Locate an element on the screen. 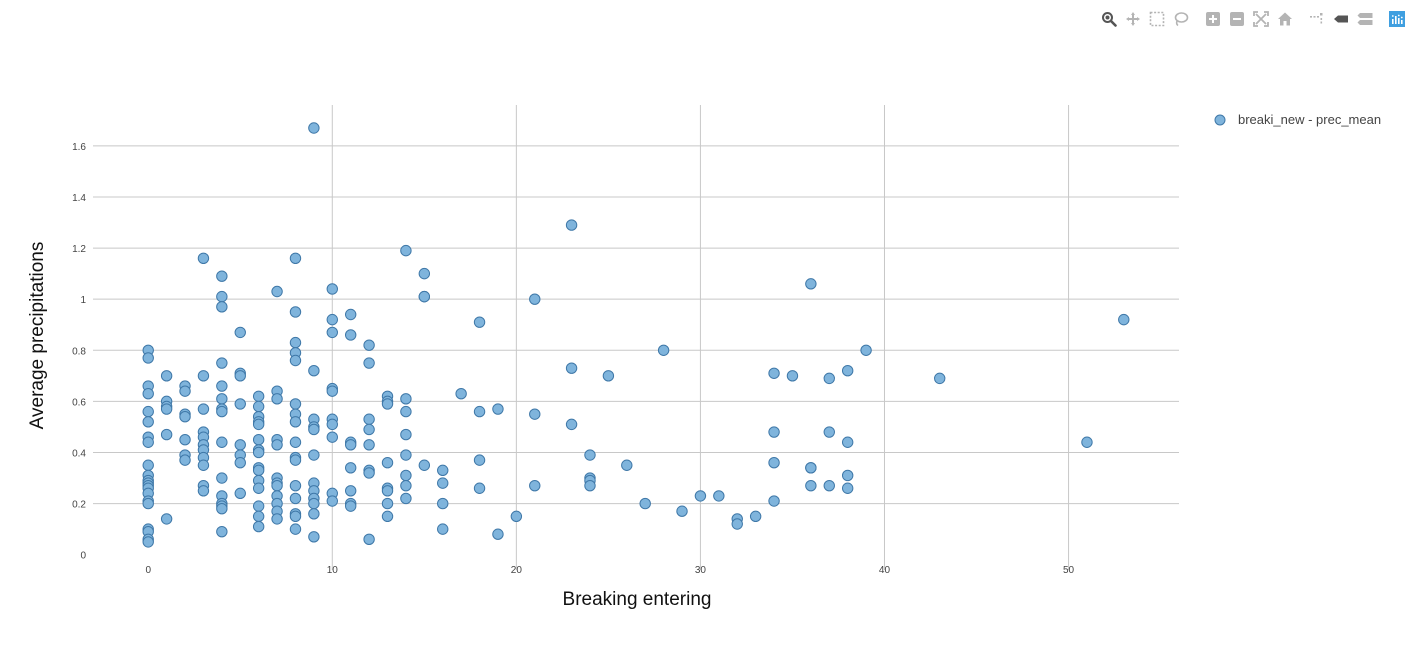  legend: breaki_new - prec_mean is located at coordinates (1297, 119).